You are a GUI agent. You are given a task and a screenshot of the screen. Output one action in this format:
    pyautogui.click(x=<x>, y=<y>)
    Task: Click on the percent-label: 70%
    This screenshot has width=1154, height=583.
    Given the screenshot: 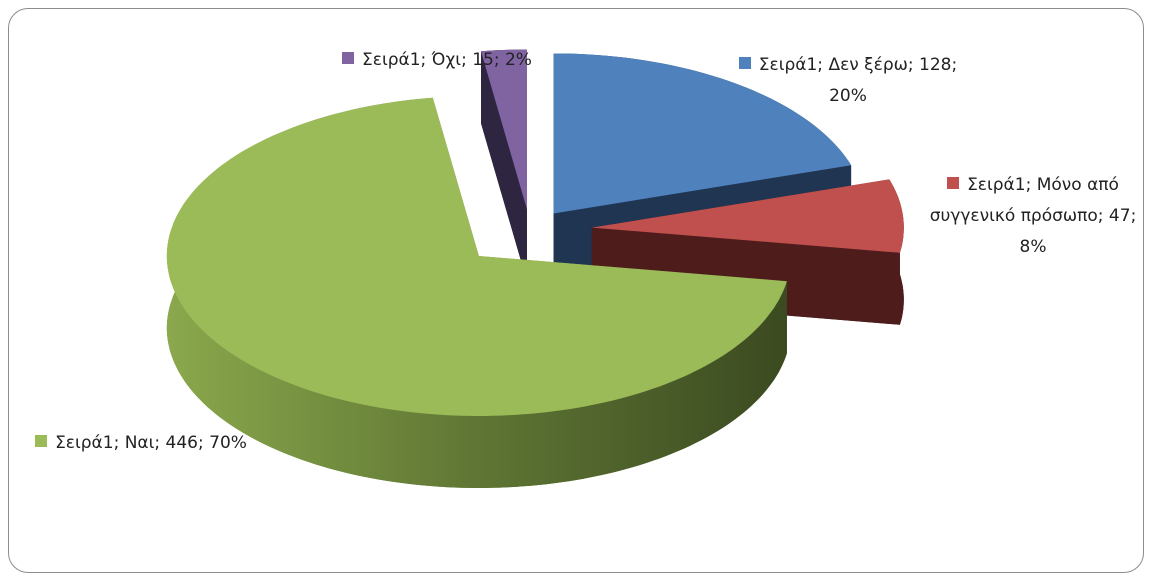 What is the action you would take?
    pyautogui.click(x=228, y=443)
    